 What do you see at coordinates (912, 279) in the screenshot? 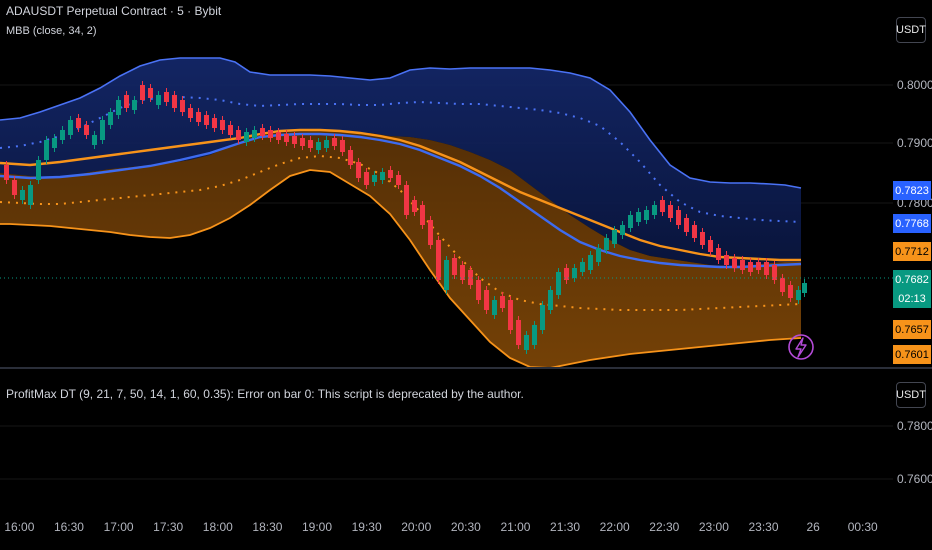
I see `last-price: 0.7682` at bounding box center [912, 279].